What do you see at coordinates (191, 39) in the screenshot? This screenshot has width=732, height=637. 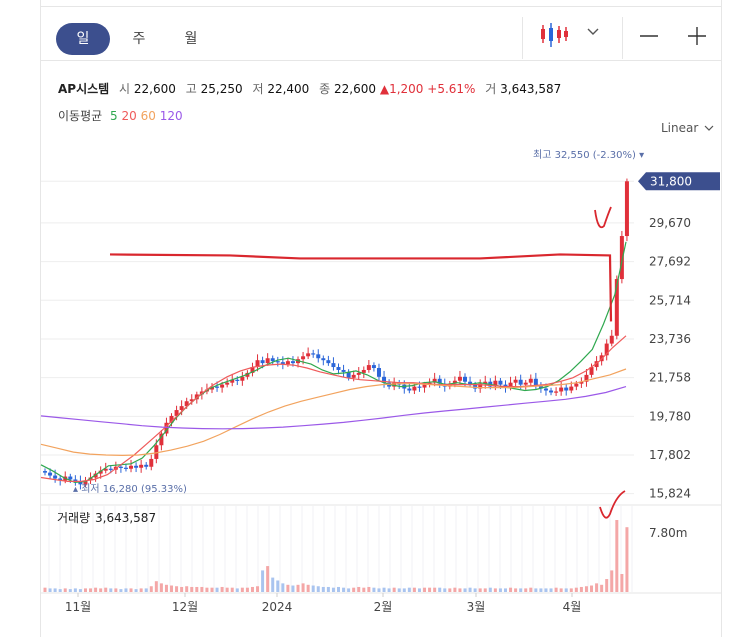 I see `tab-month: 월` at bounding box center [191, 39].